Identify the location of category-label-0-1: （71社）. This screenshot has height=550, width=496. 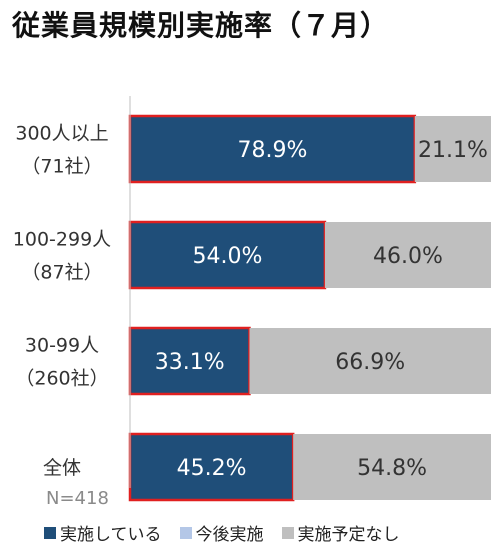
(61, 167).